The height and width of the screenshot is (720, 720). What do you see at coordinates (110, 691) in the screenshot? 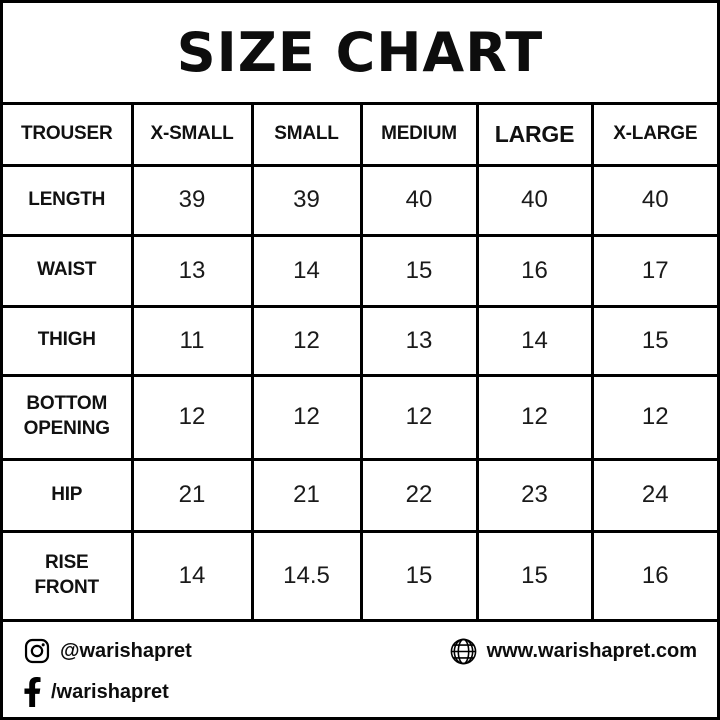
I see `facebook-handle: /warishapret` at bounding box center [110, 691].